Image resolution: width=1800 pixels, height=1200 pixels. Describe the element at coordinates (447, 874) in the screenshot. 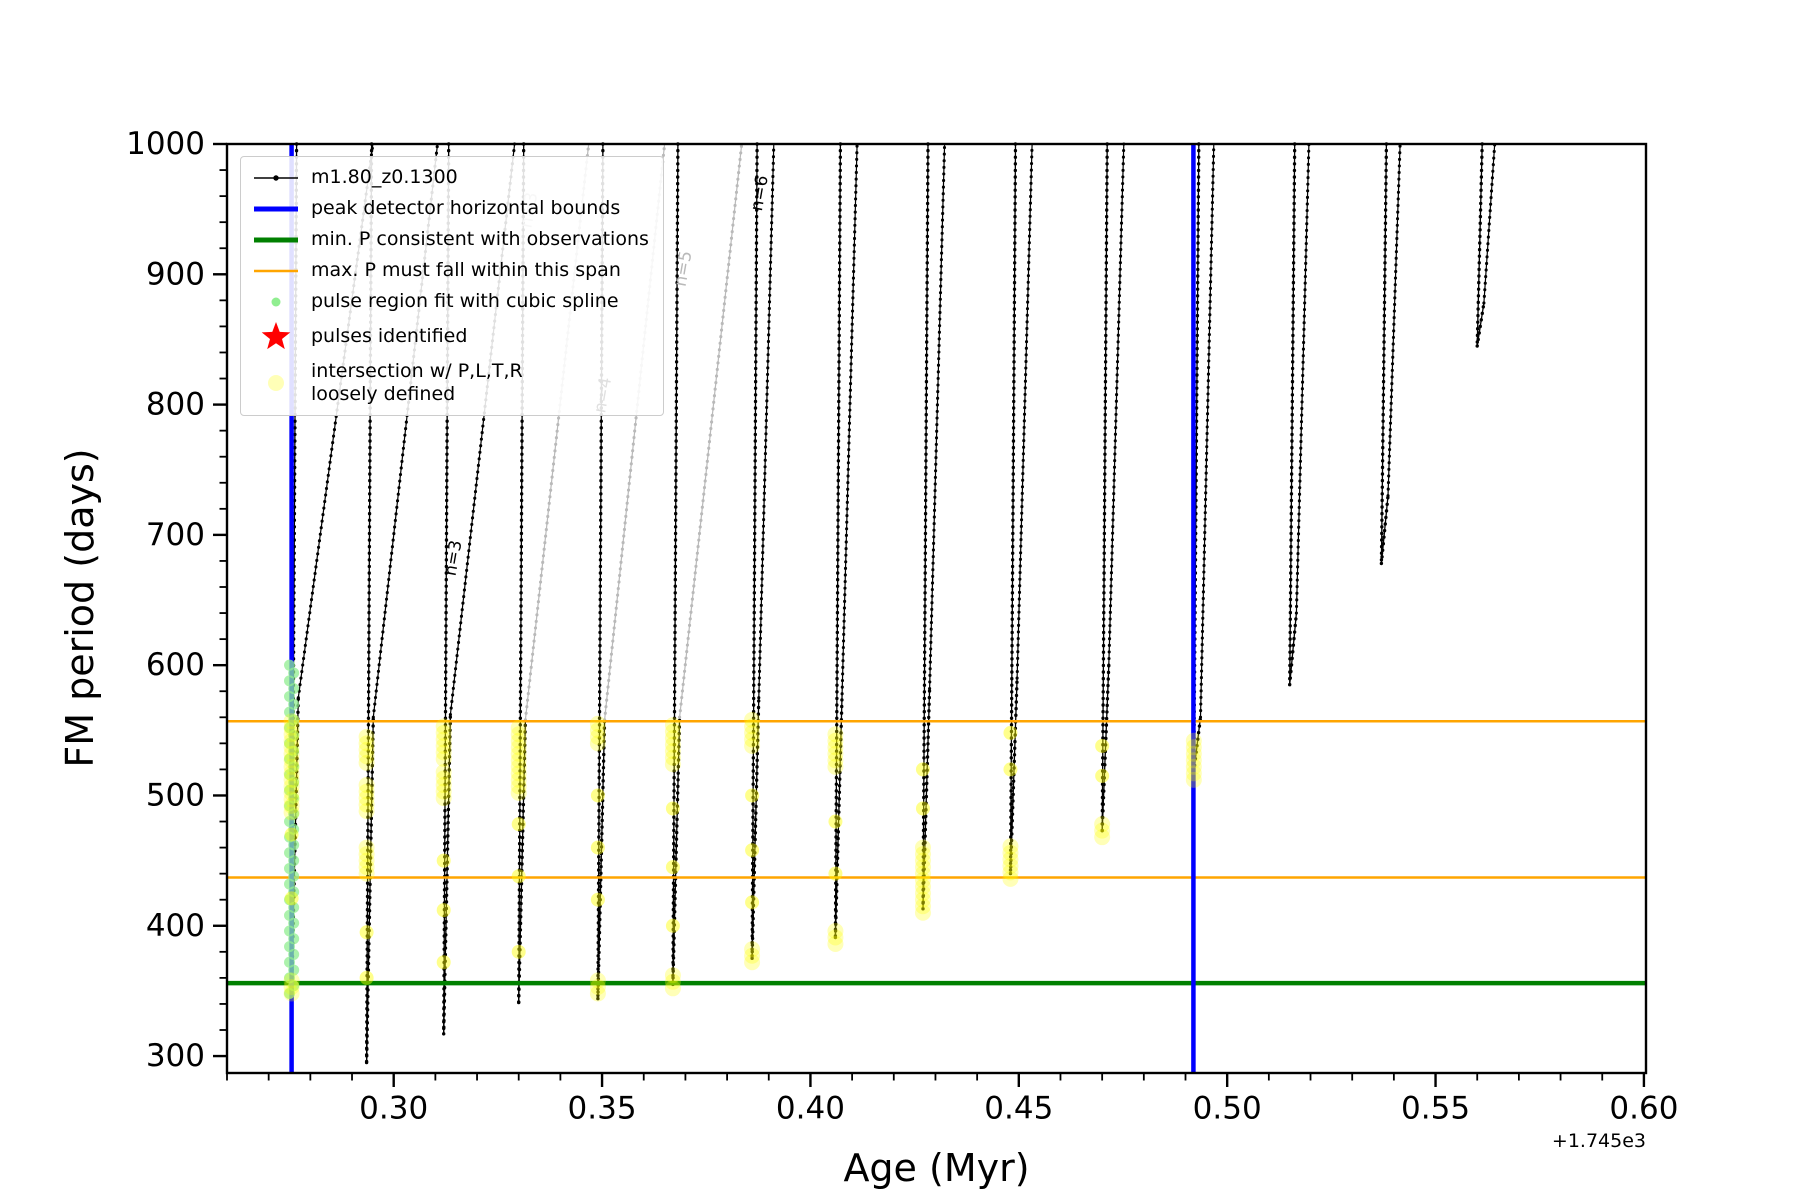

I see `pulse-track-recovery-3-markers` at that location.